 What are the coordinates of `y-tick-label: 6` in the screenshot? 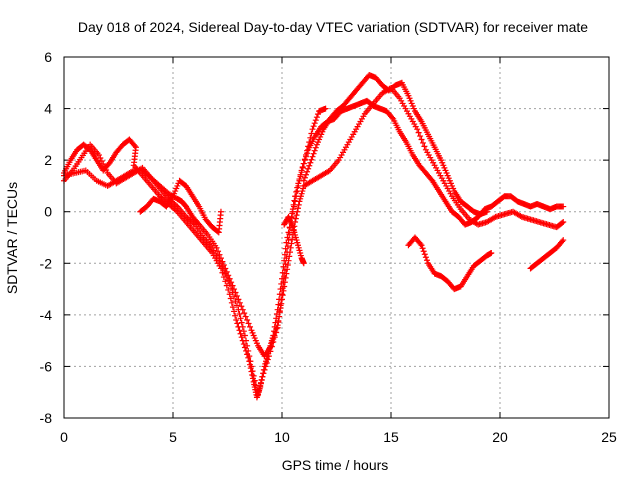 It's located at (48, 57).